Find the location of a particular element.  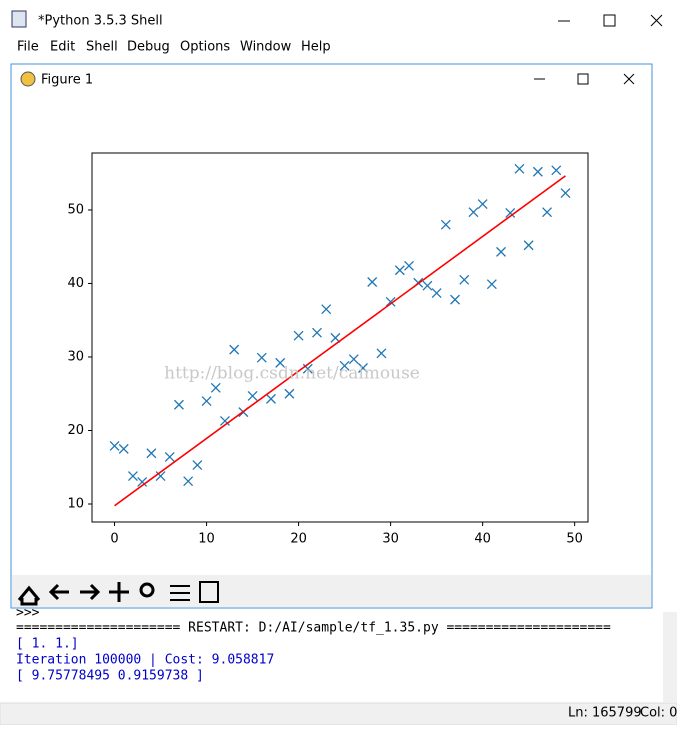

zoom-button is located at coordinates (147, 590).